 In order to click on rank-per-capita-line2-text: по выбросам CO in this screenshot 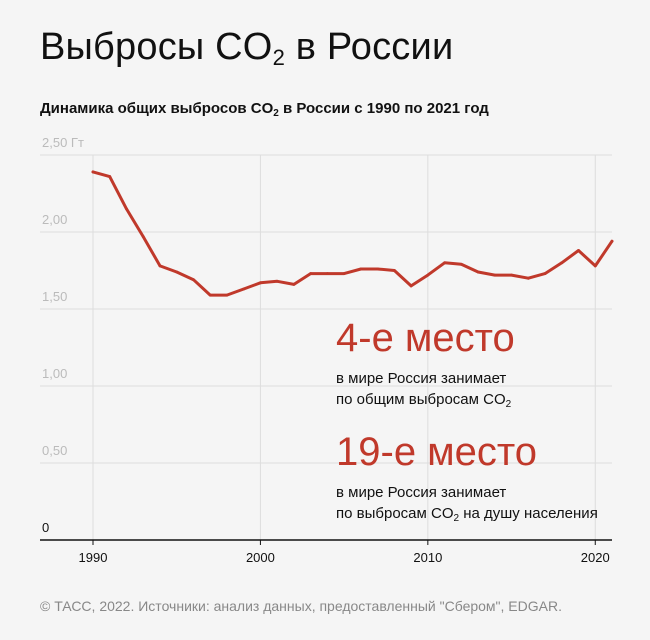, I will do `click(395, 513)`.